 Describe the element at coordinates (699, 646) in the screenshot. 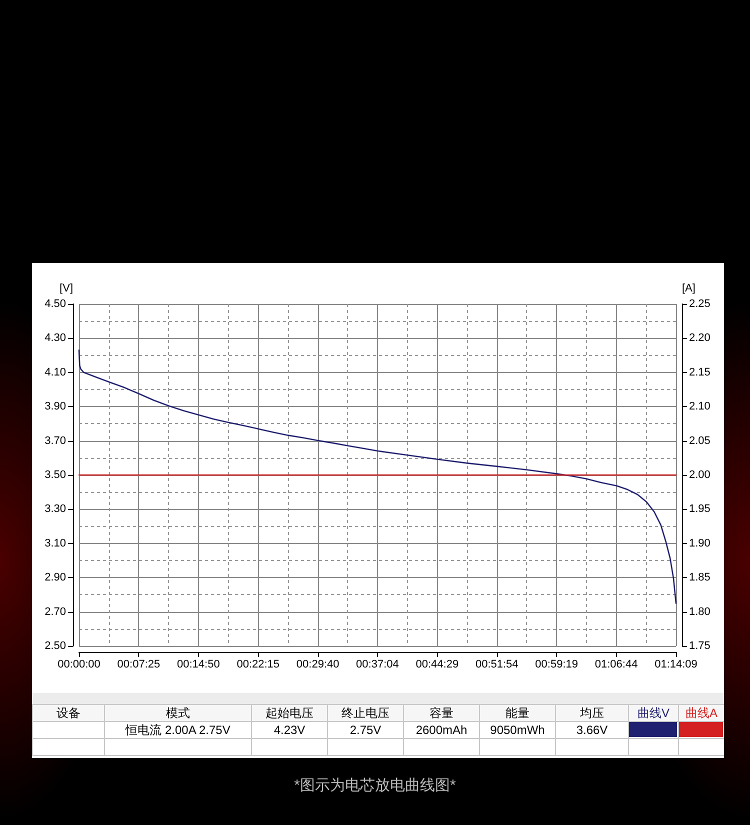

I see `y2-tick-label: 1.75` at that location.